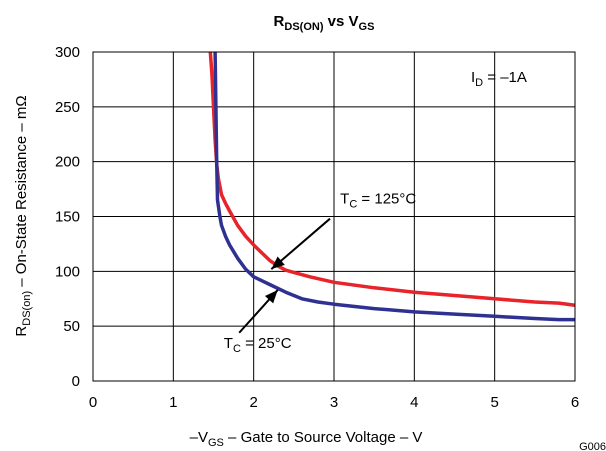 This screenshot has height=451, width=606. I want to click on x-tick-labels: 0 1 2 3 4 5 6, so click(334, 402).